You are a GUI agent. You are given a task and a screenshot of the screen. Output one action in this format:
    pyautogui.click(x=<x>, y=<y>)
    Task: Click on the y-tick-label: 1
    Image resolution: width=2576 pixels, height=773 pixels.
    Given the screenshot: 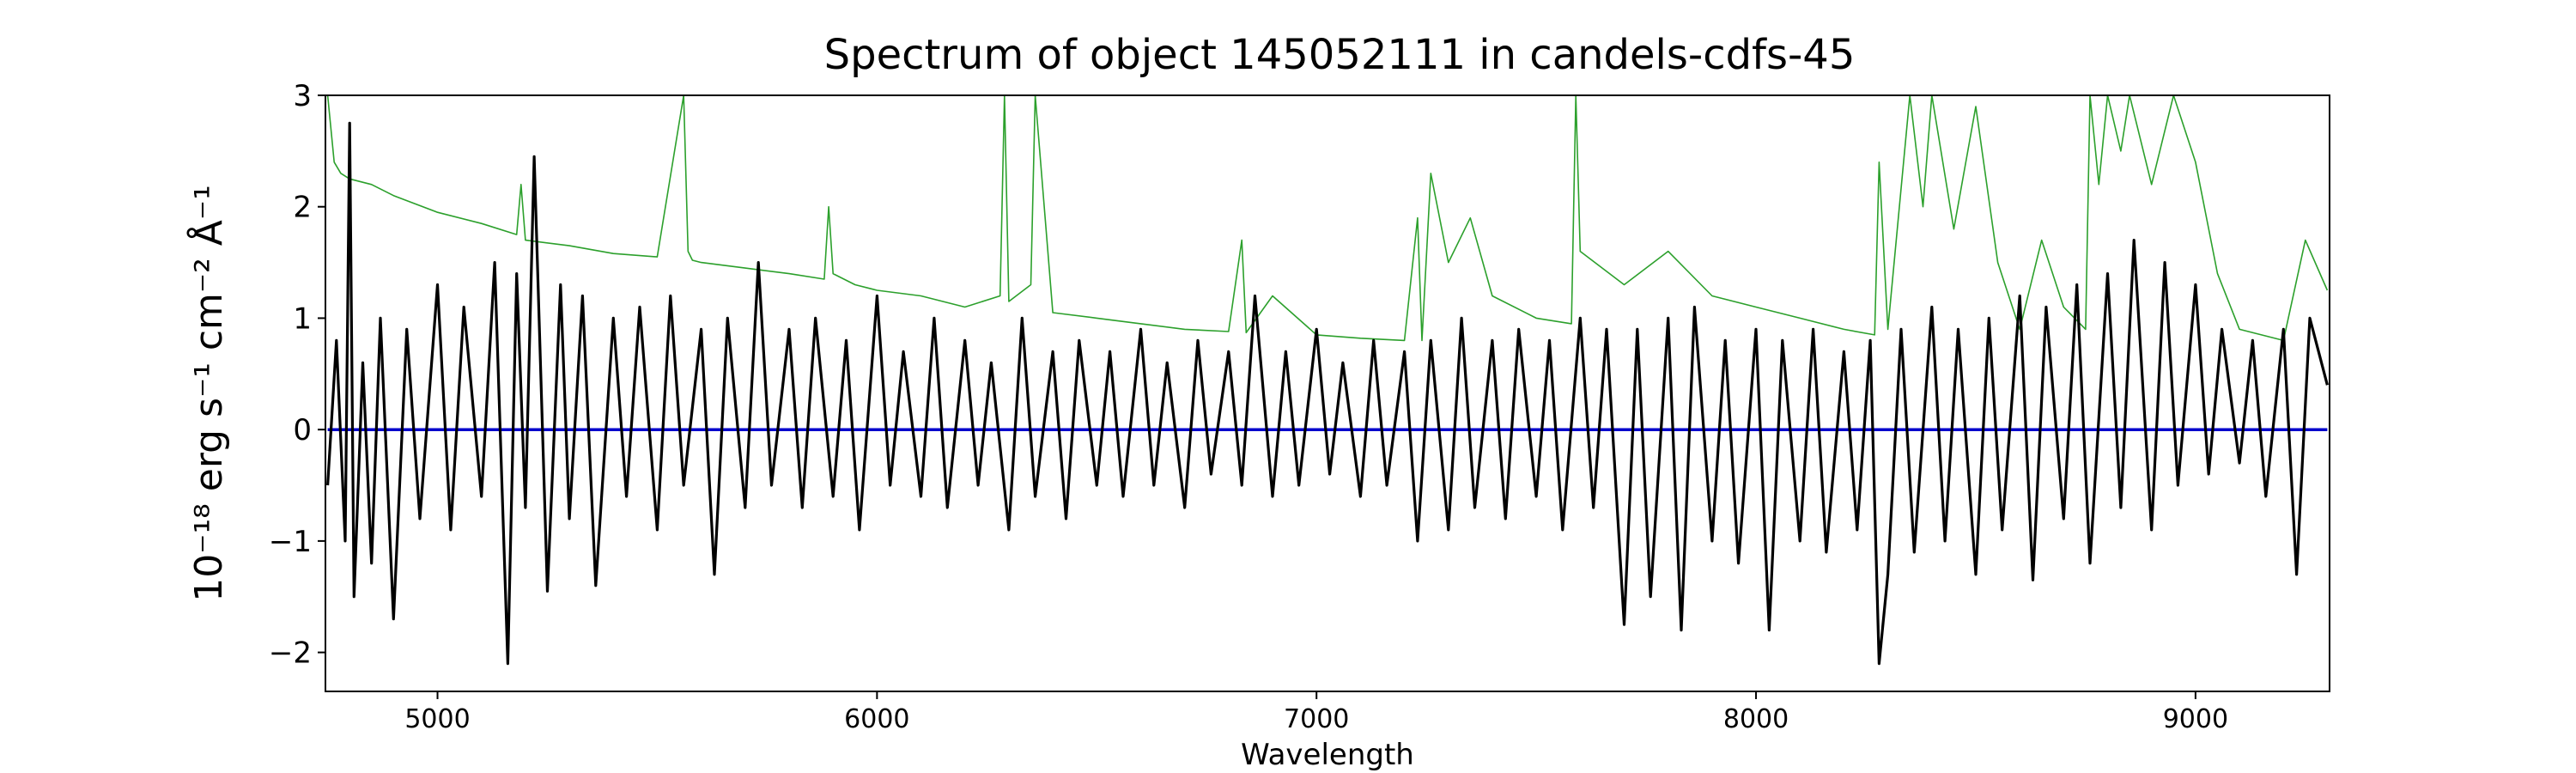 What is the action you would take?
    pyautogui.click(x=302, y=318)
    